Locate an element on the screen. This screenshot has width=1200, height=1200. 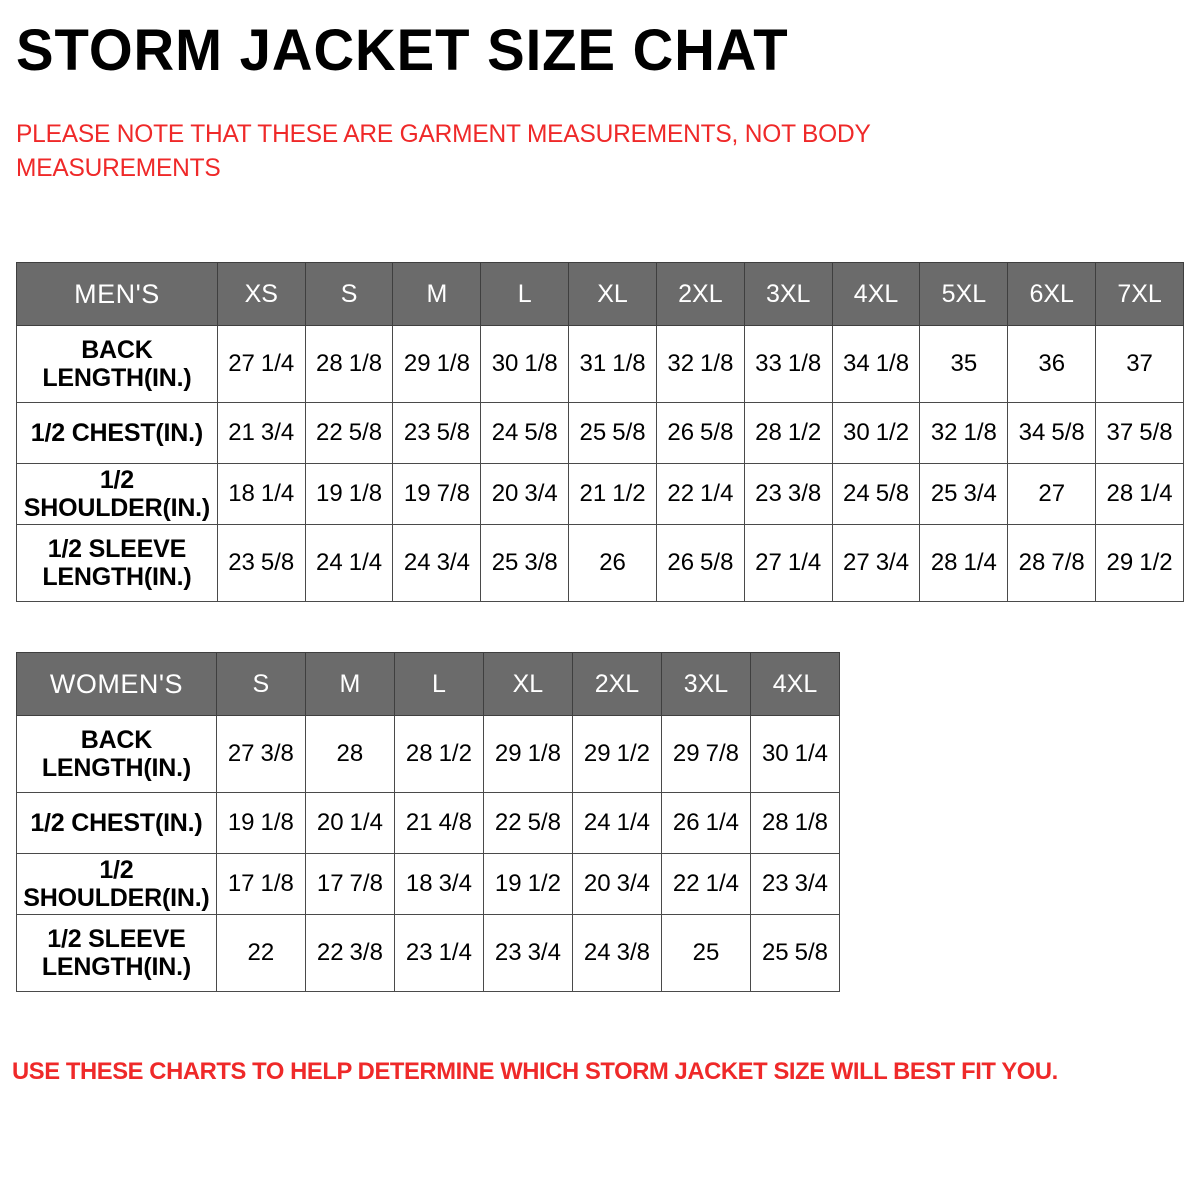
measurement-cell: 21 3/4 is located at coordinates (261, 433).